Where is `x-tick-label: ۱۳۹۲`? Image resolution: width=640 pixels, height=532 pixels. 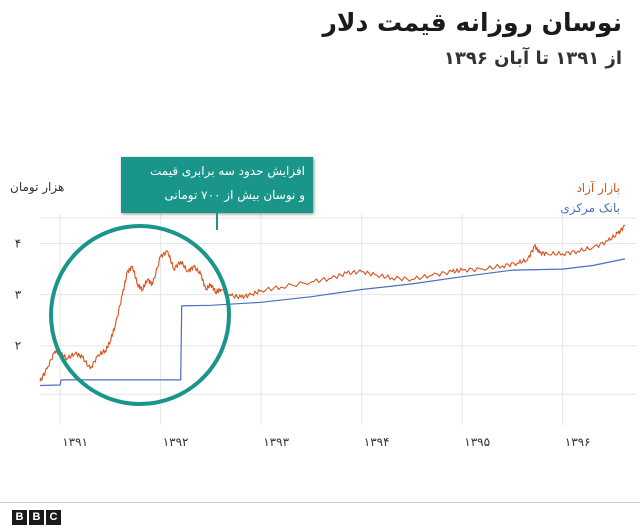
x-tick-label: ۱۳۹۲ is located at coordinates (176, 442).